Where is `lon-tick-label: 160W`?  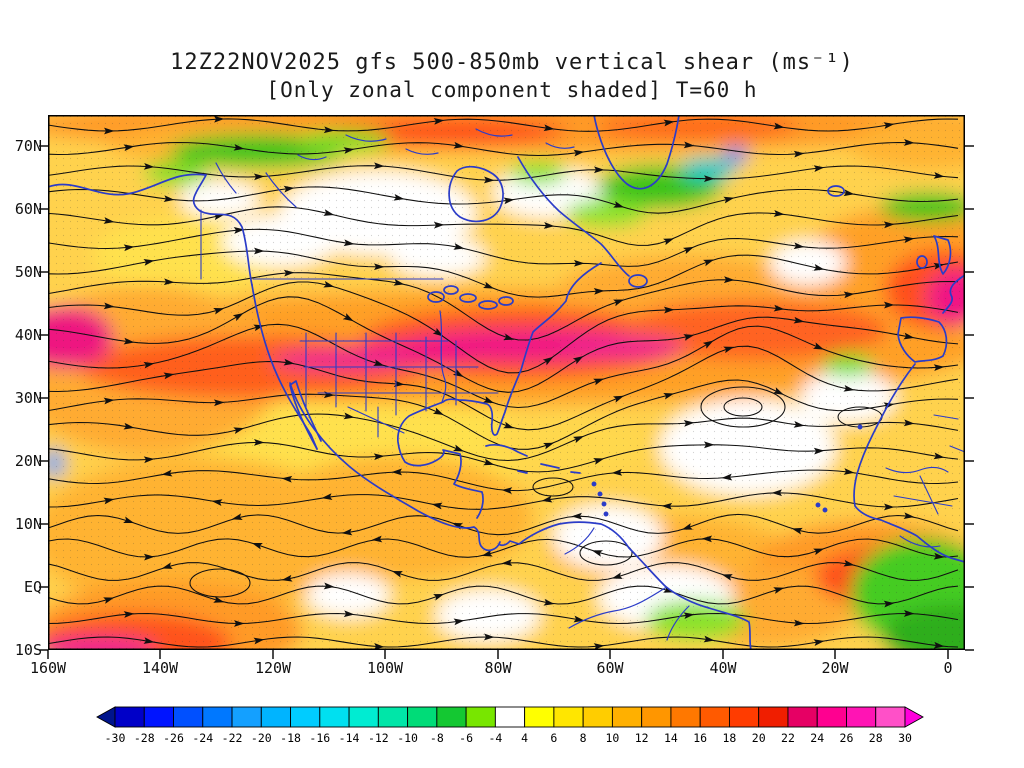
lon-tick-label: 160W is located at coordinates (48, 668).